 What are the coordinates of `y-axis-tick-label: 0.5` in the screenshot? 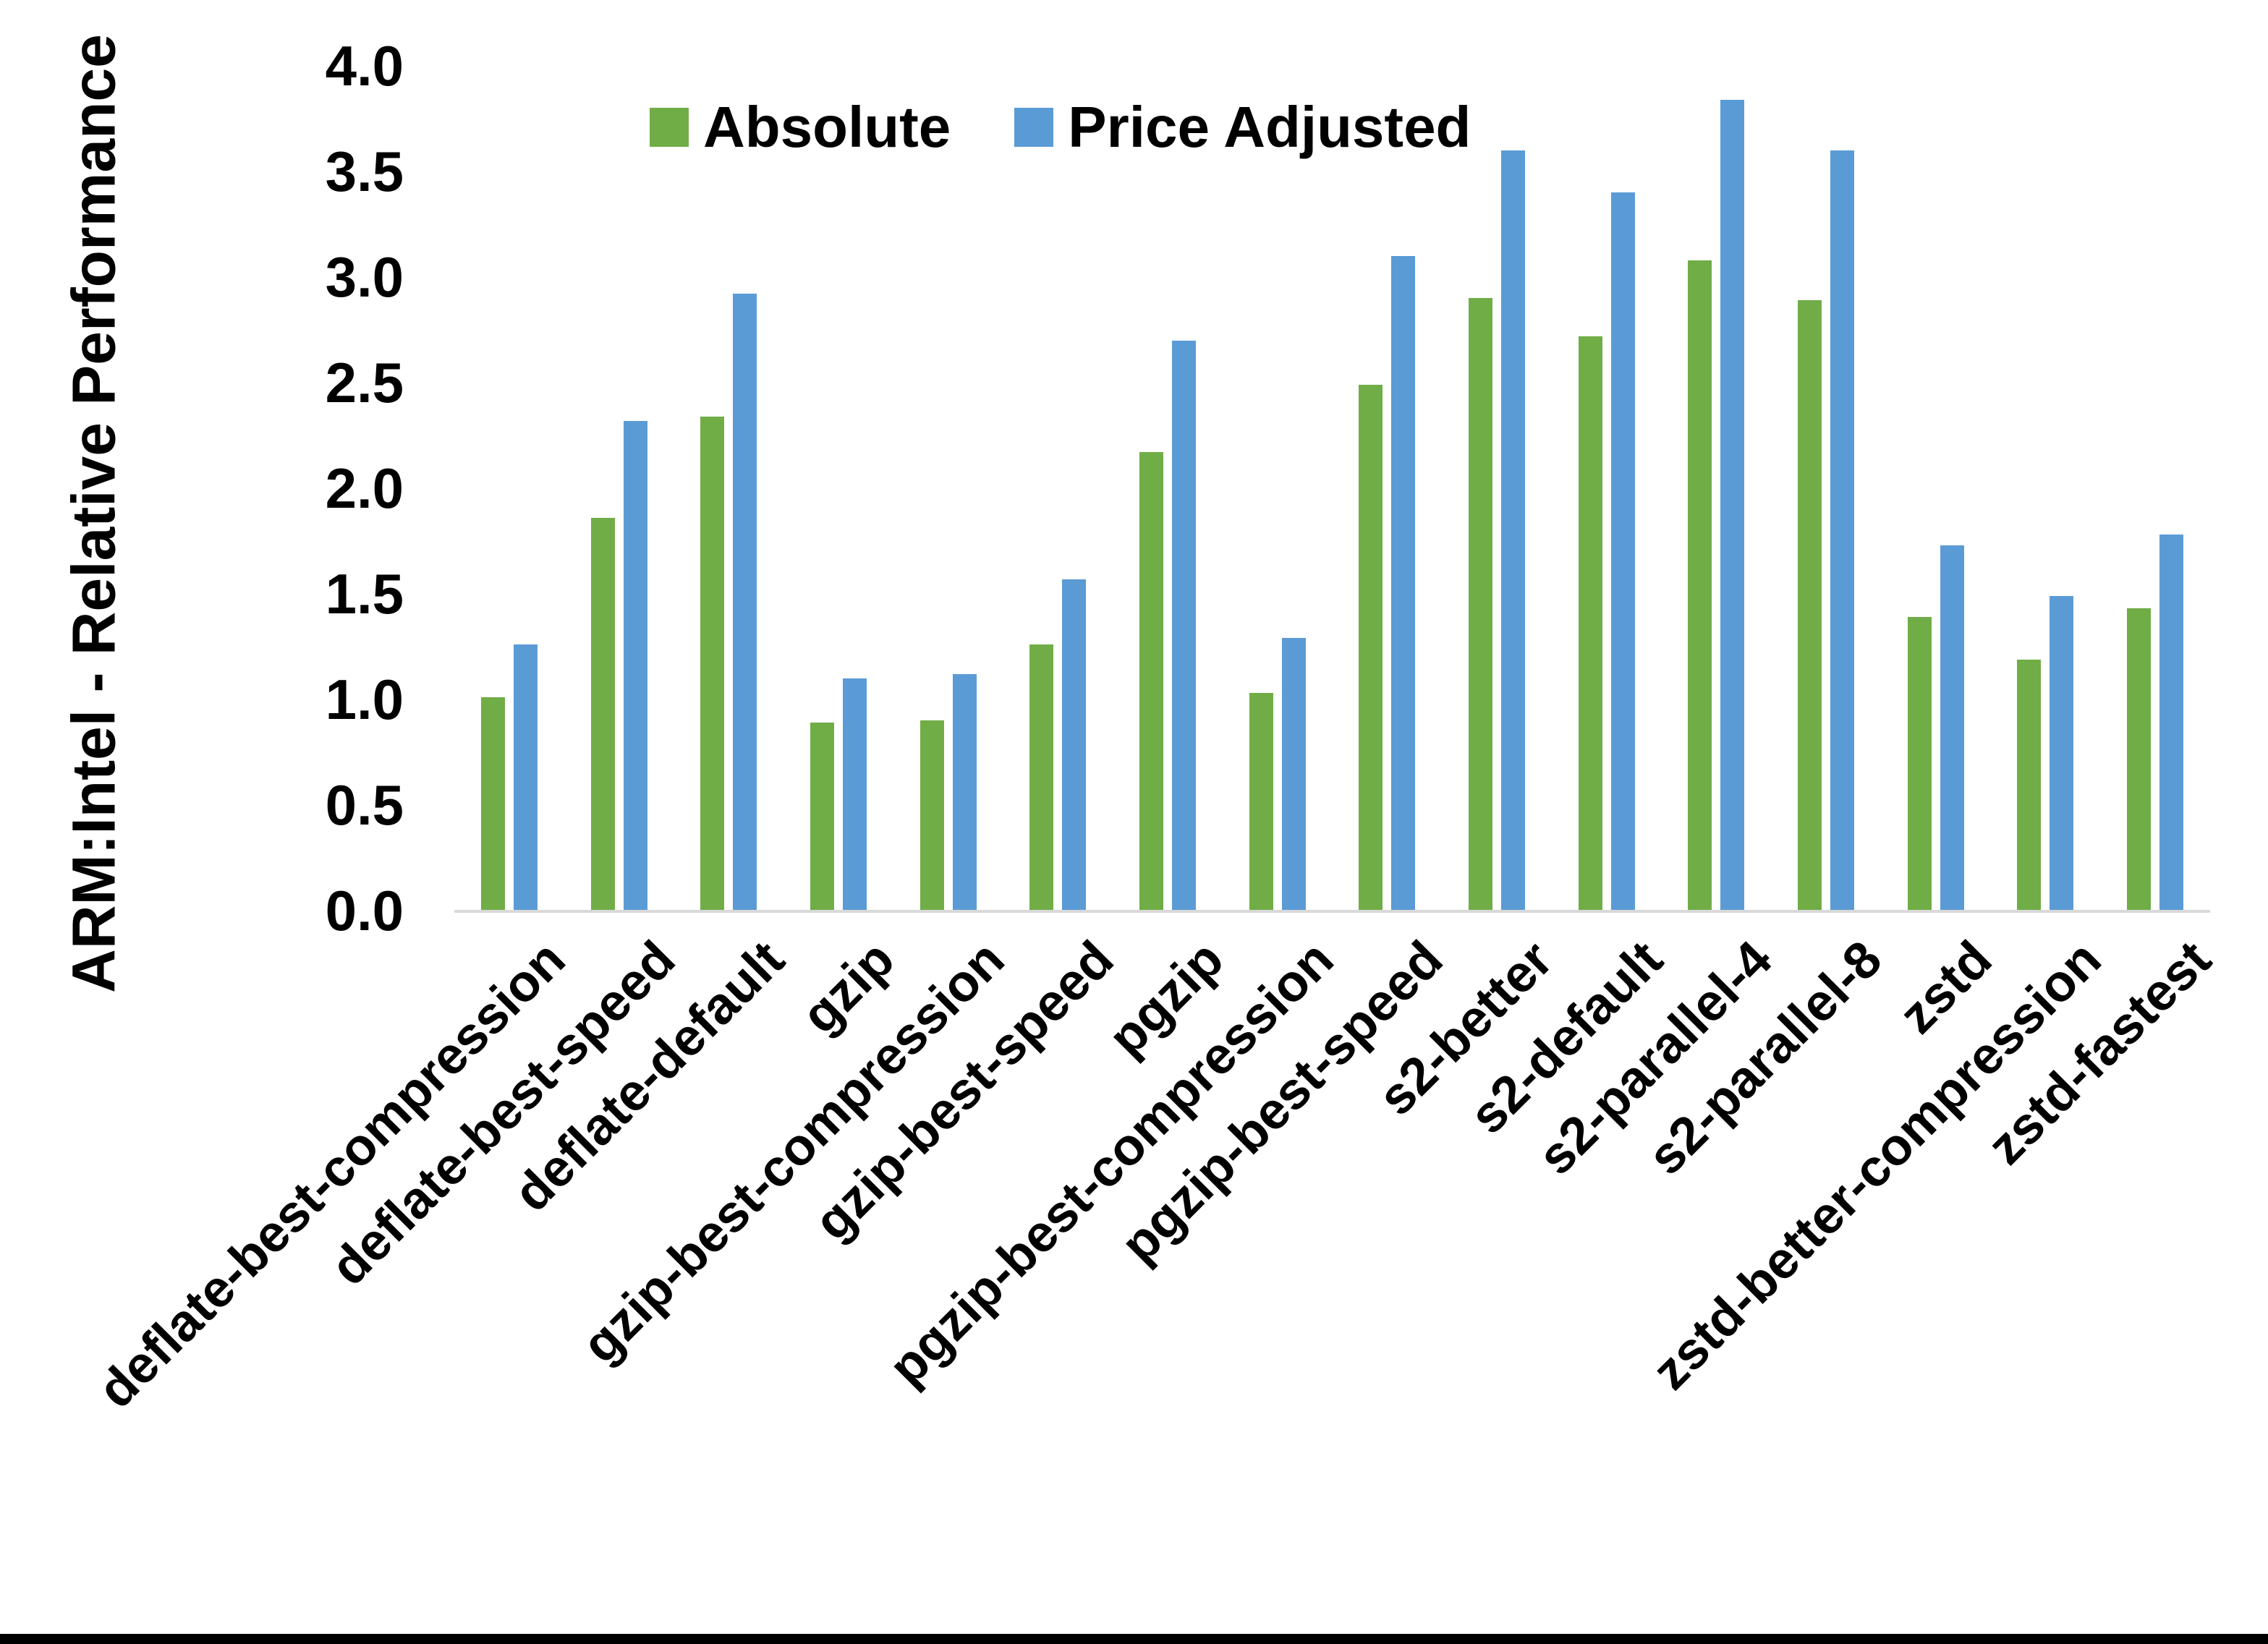 It's located at (364, 805).